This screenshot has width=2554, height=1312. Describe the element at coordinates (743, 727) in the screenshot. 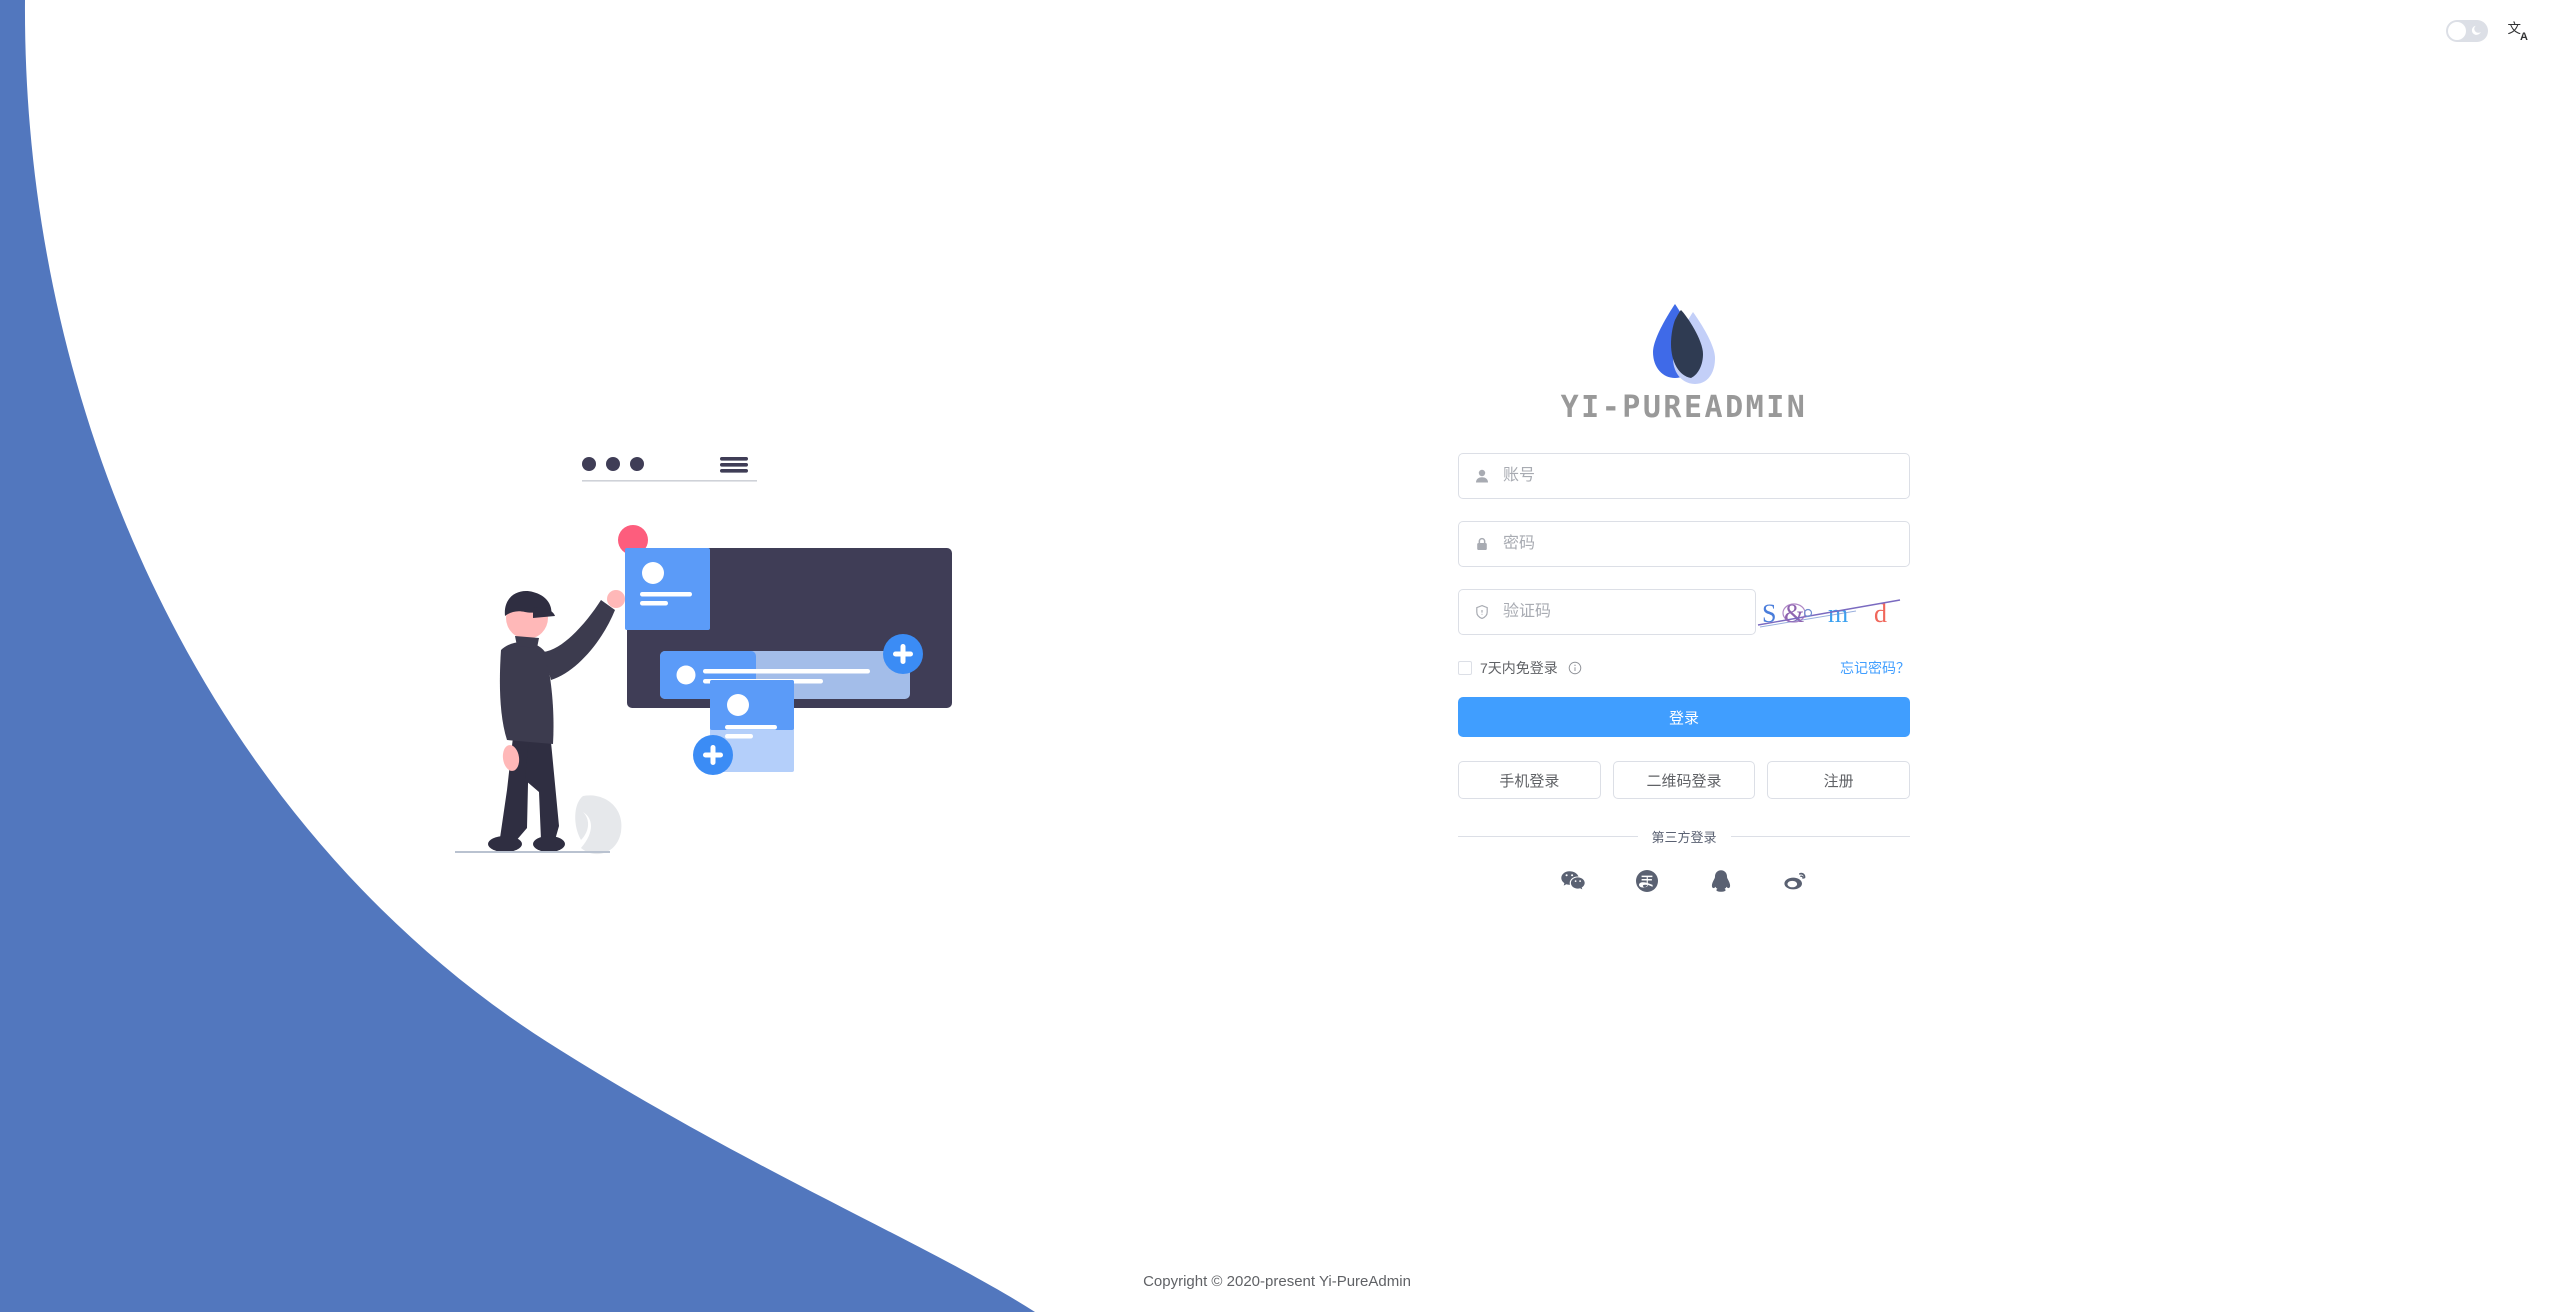

I see `illustration-card-bottom` at that location.